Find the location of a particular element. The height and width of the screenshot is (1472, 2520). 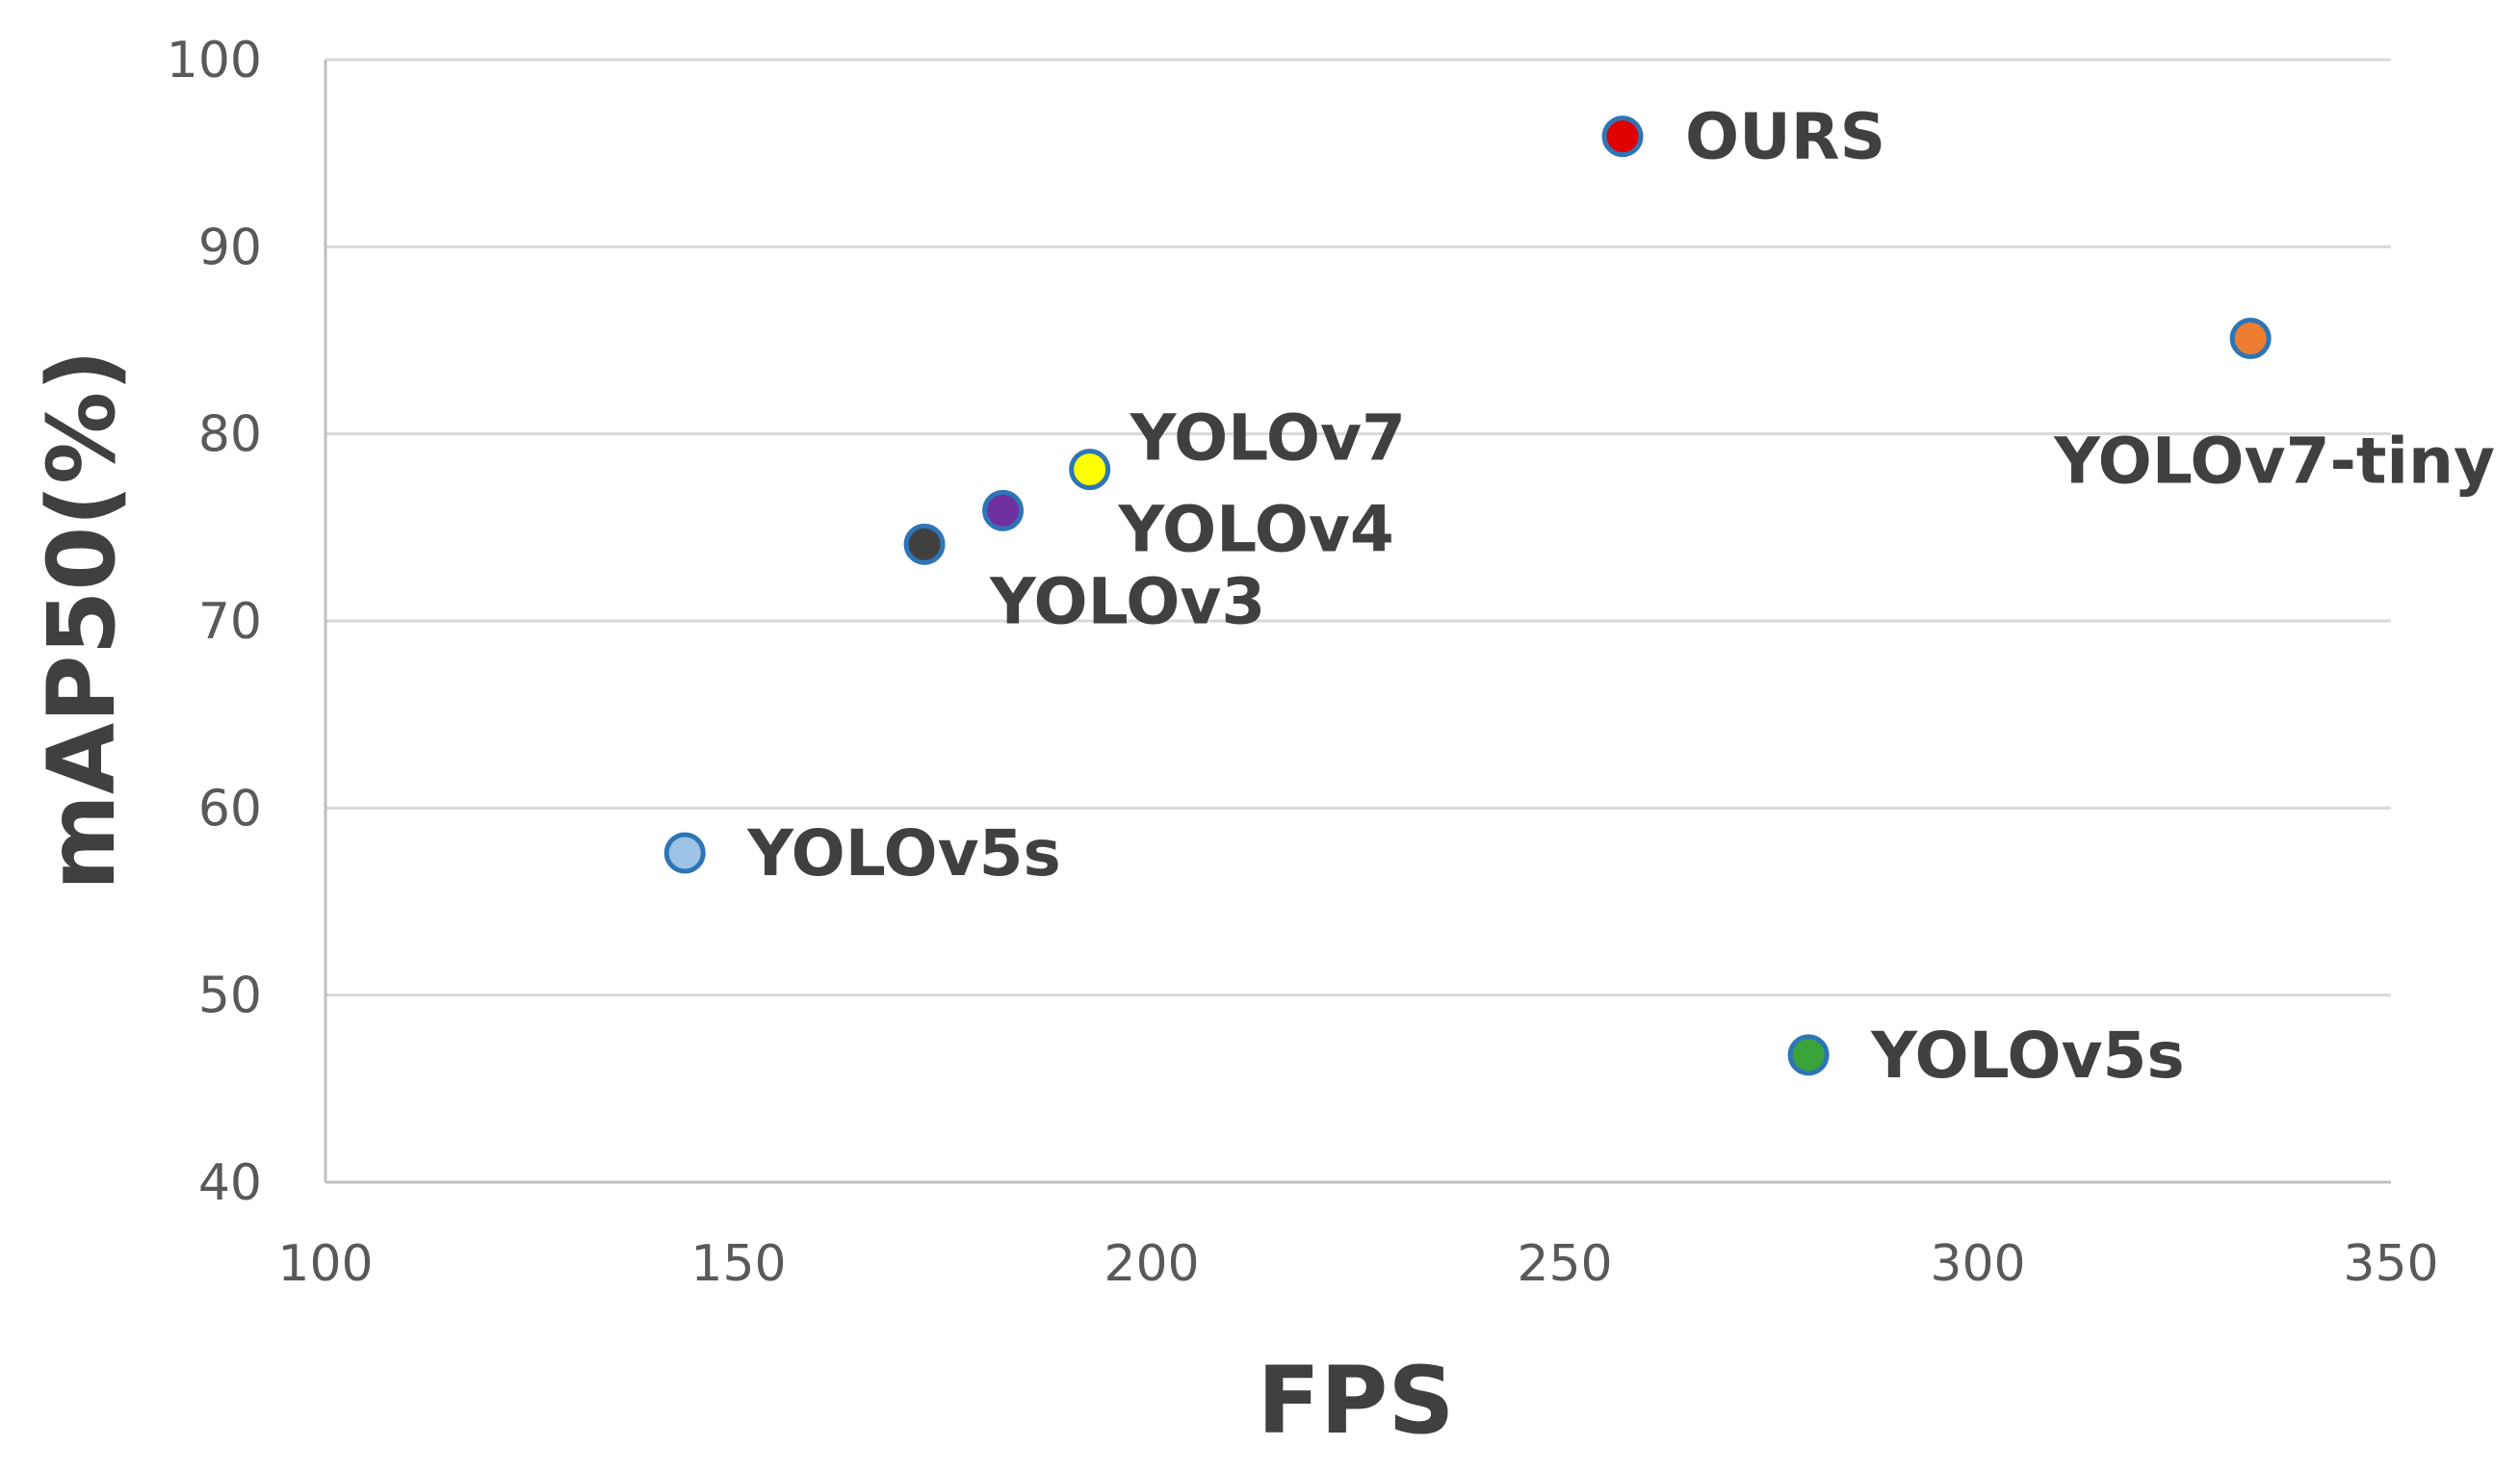

x-tick-label: 150 is located at coordinates (738, 1264).